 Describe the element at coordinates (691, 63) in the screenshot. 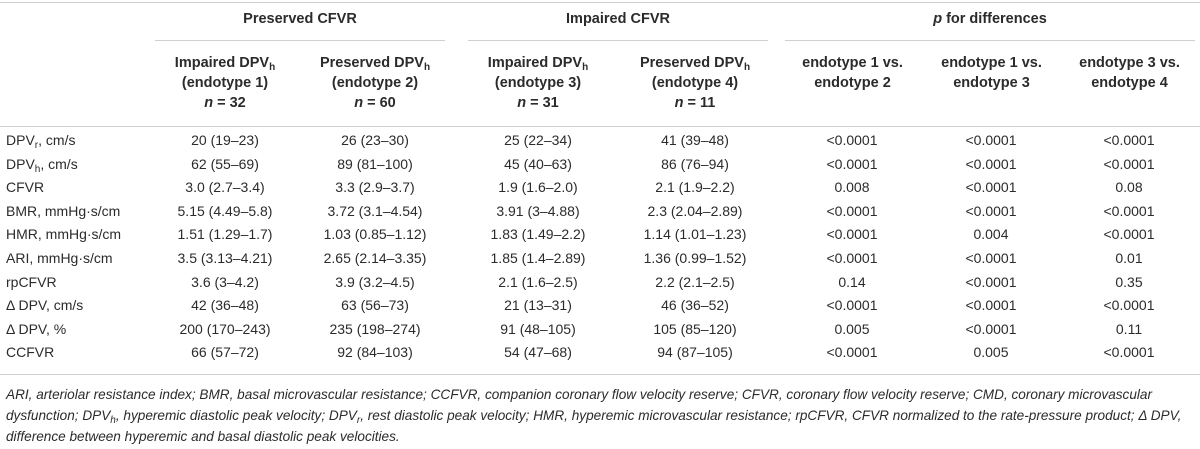

I see `col4-title: Preserved DPV` at that location.